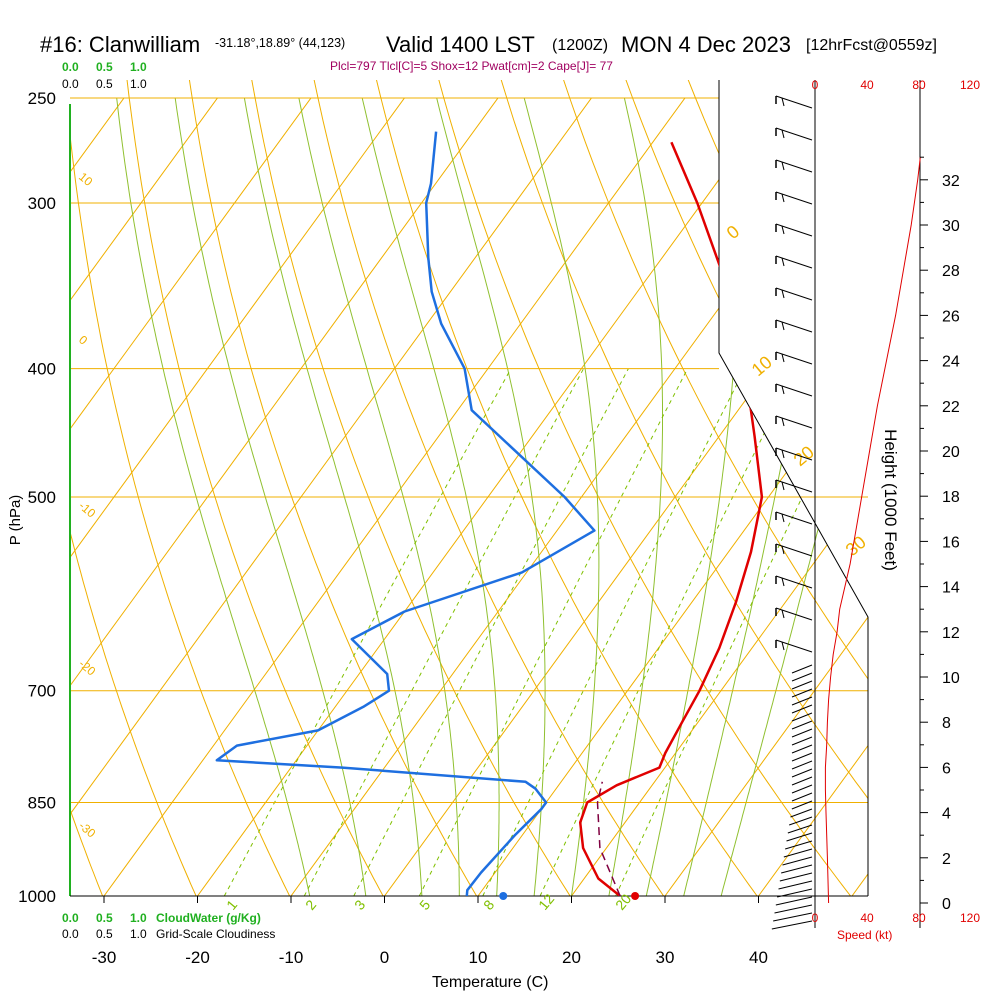  Describe the element at coordinates (867, 918) in the screenshot. I see `speed-bottom-40: 40` at that location.